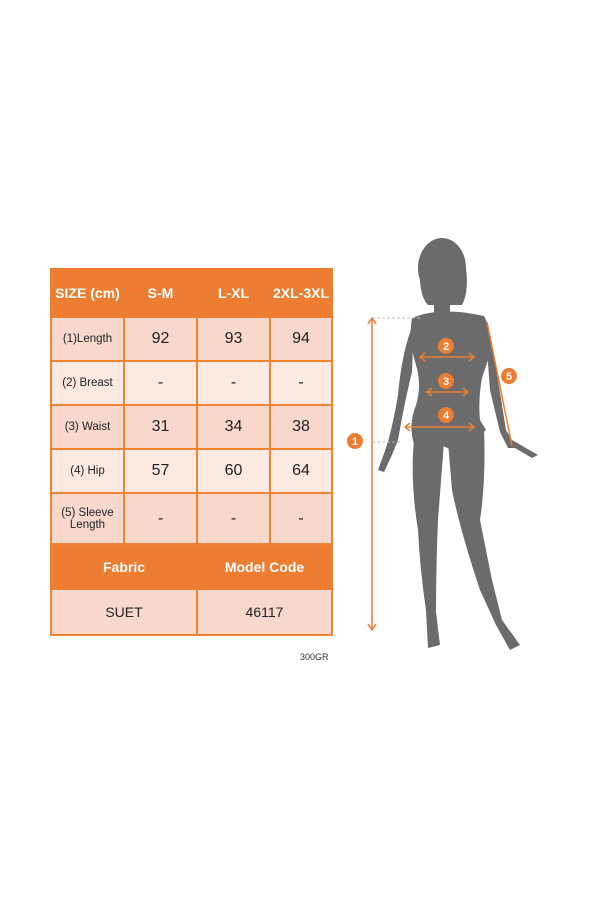  I want to click on fabric-weight-note: 300GR, so click(314, 657).